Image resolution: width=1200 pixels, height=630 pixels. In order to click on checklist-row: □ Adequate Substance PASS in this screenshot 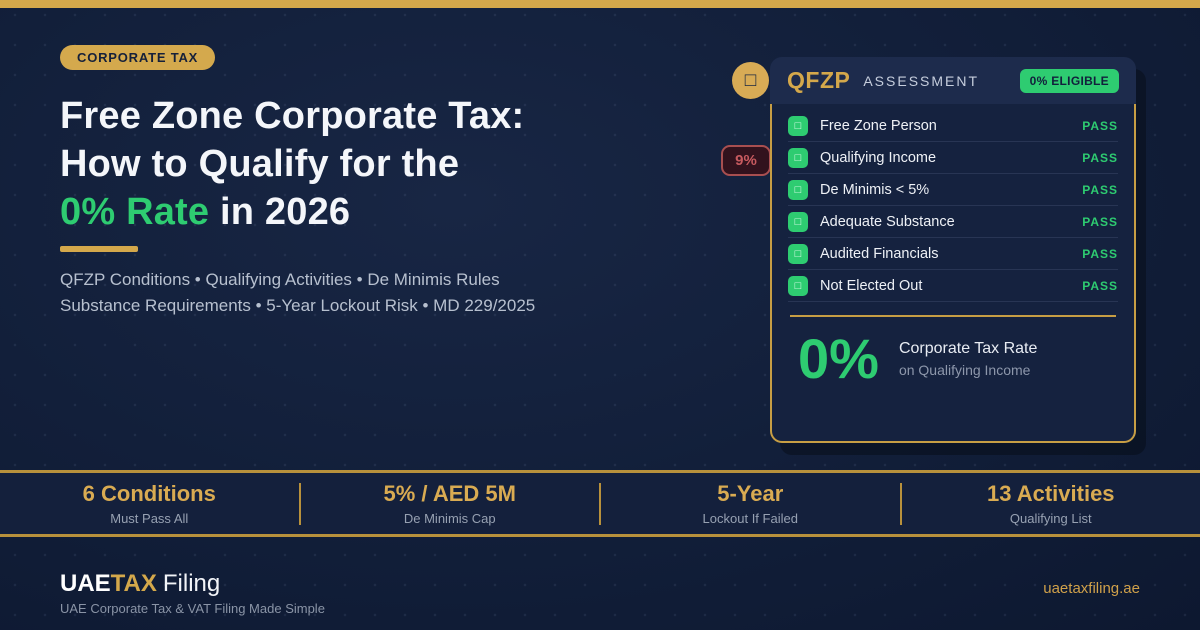, I will do `click(953, 222)`.